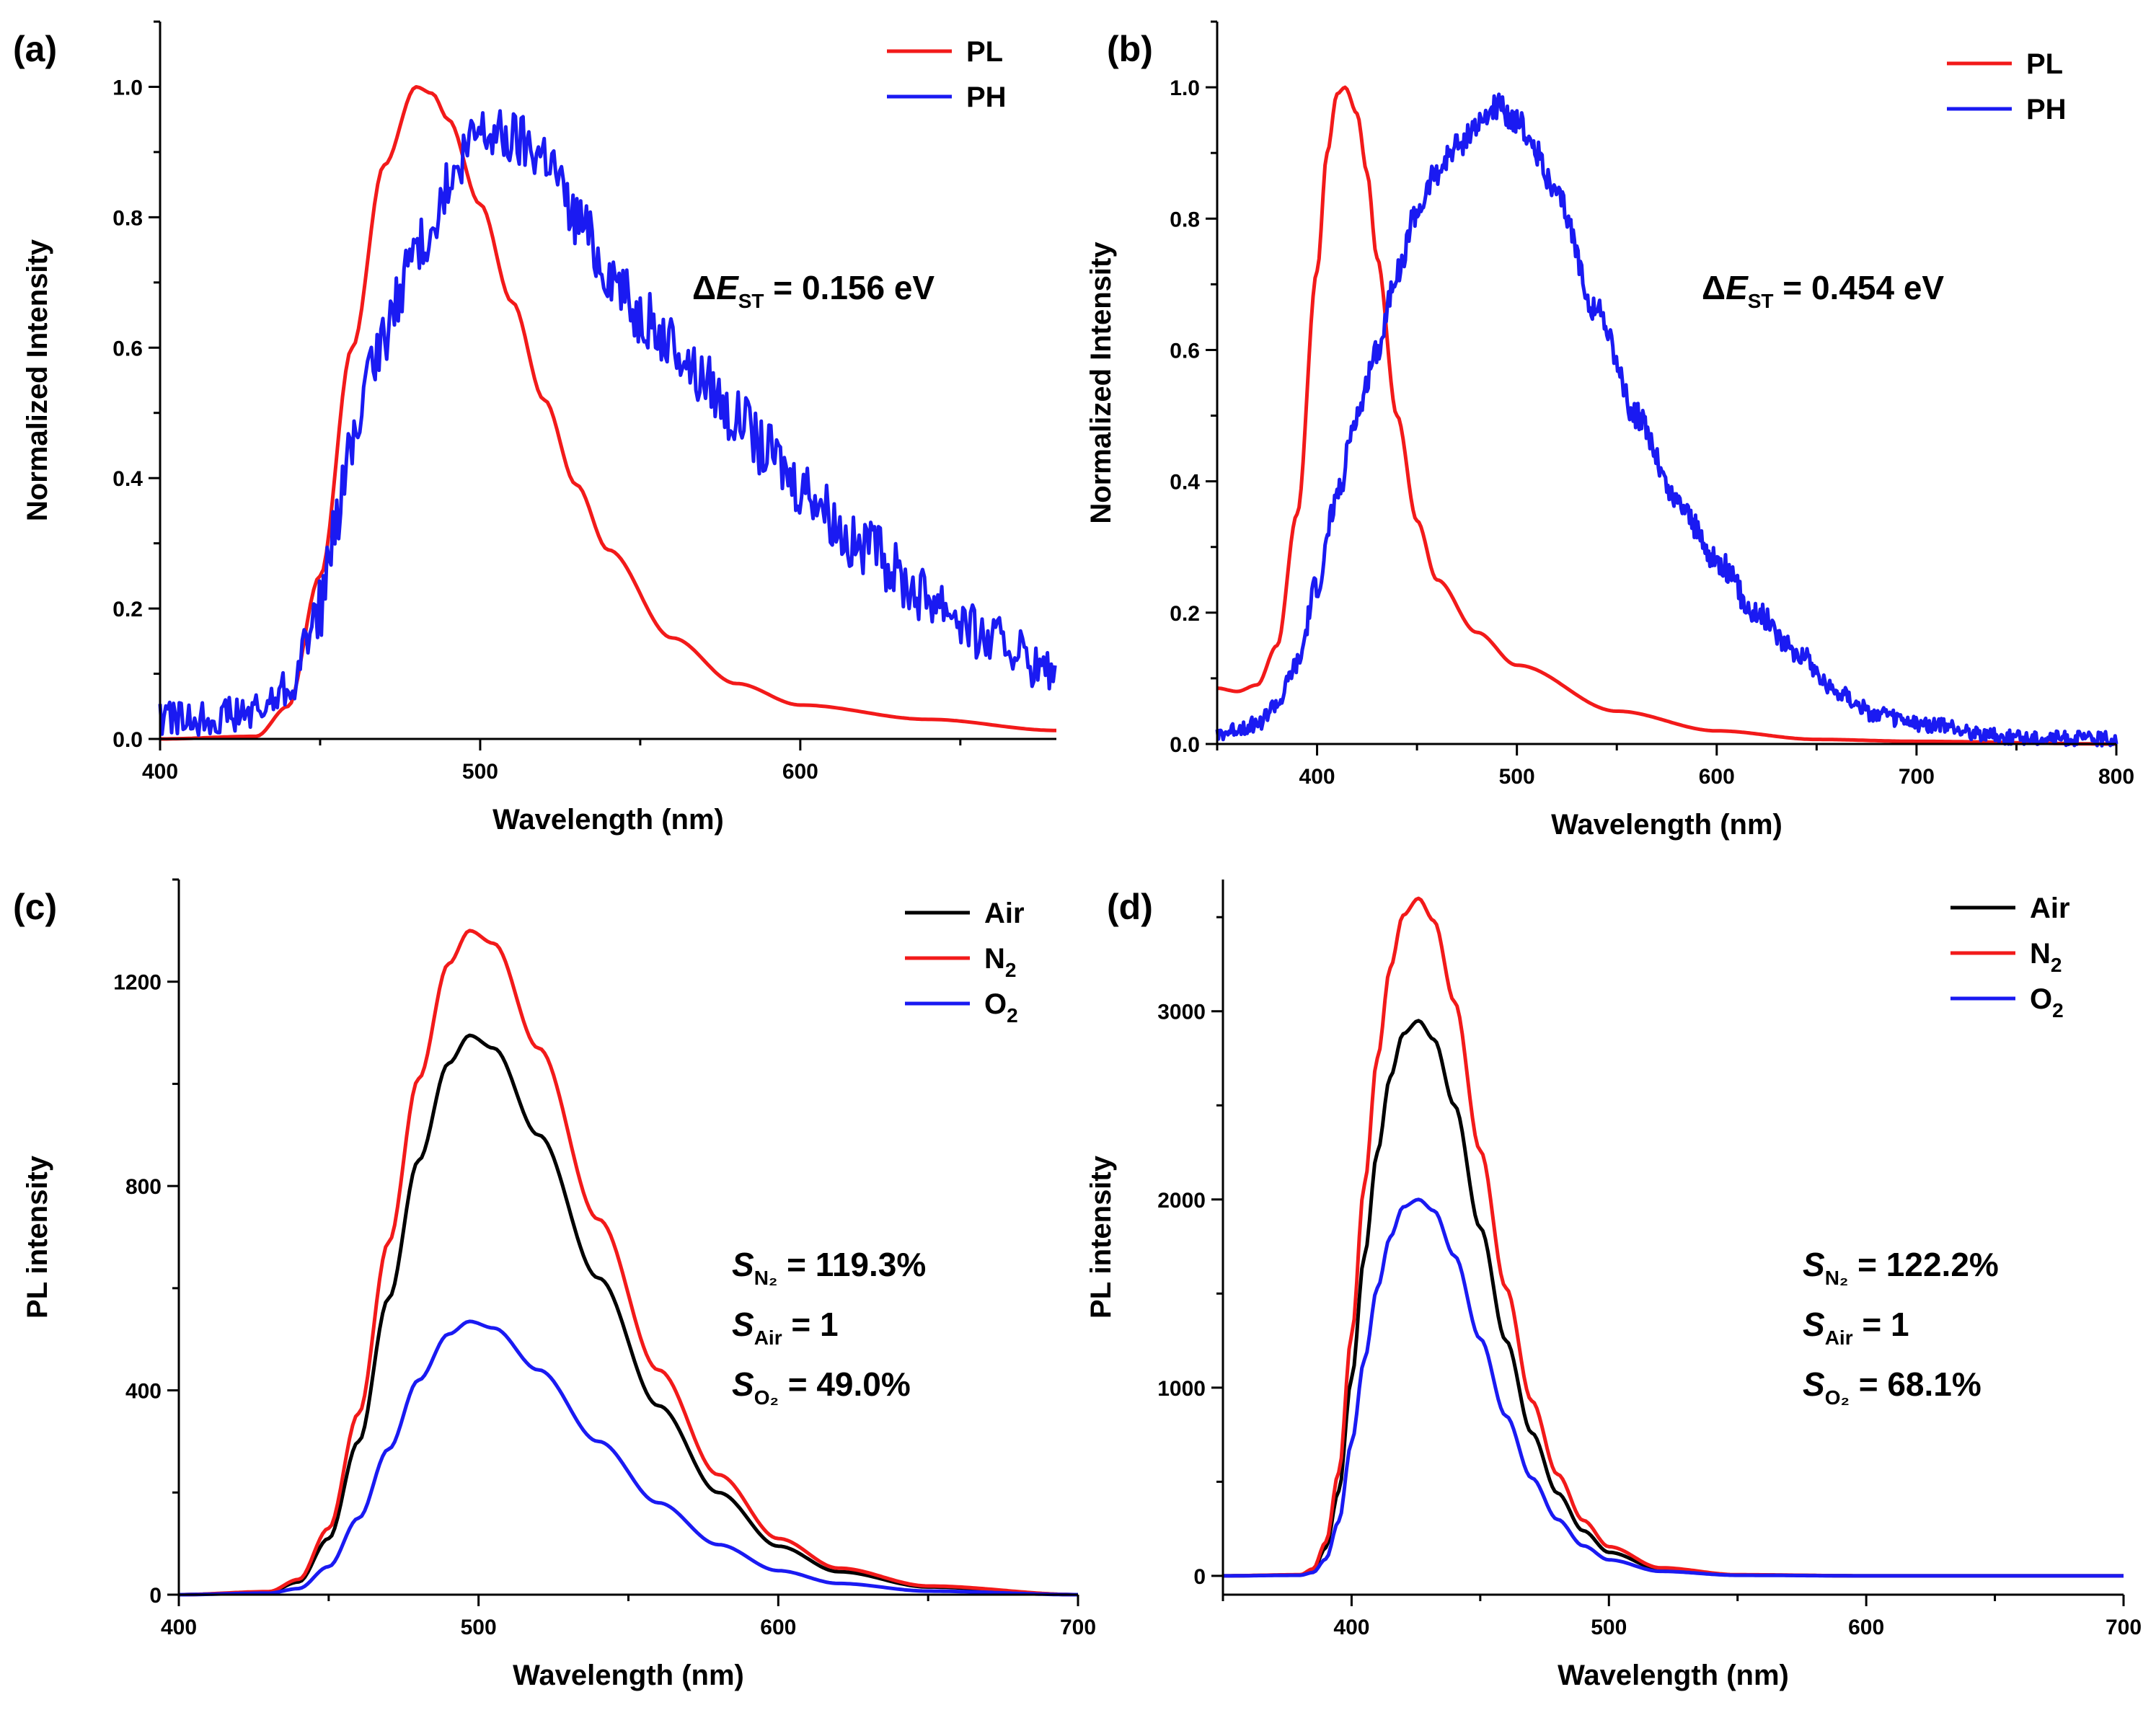 This screenshot has height=1723, width=2156. I want to click on panel-label: (d), so click(1130, 907).